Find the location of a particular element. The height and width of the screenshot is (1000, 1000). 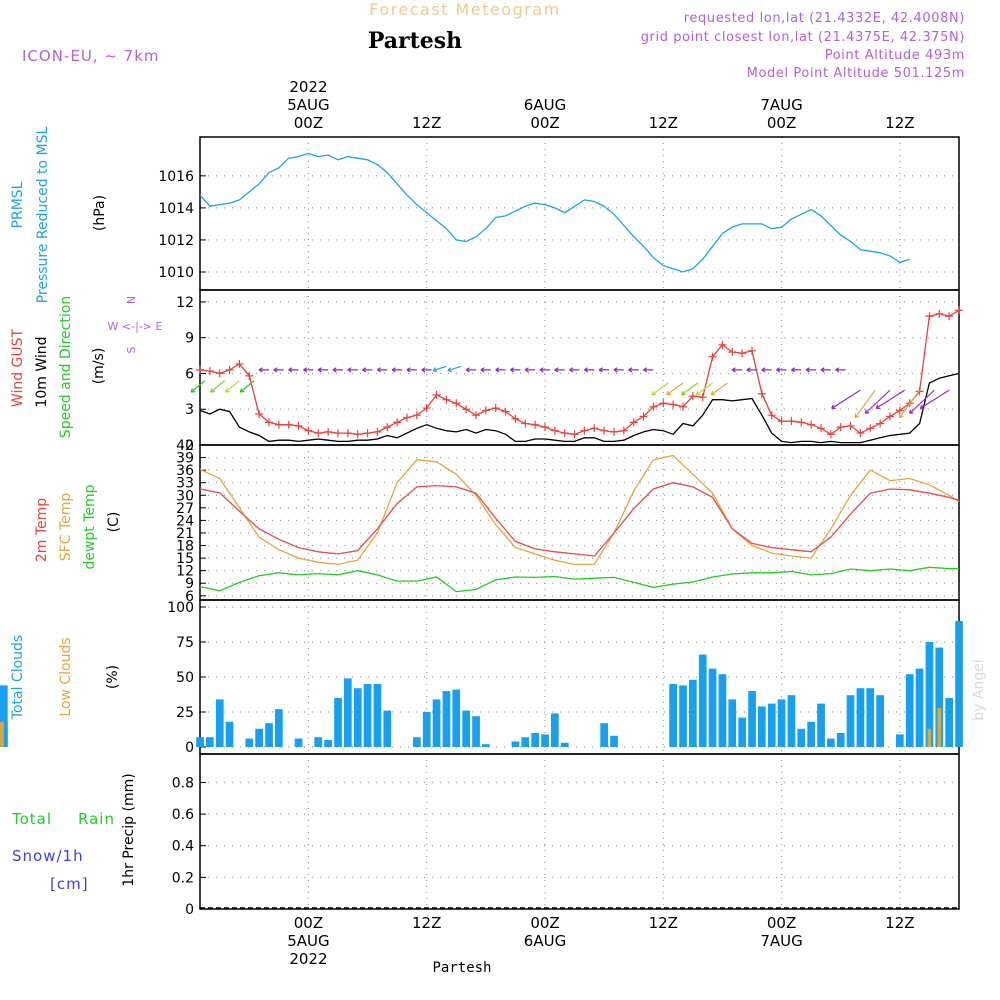

low-clouds-label: Low Clouds is located at coordinates (66, 676).